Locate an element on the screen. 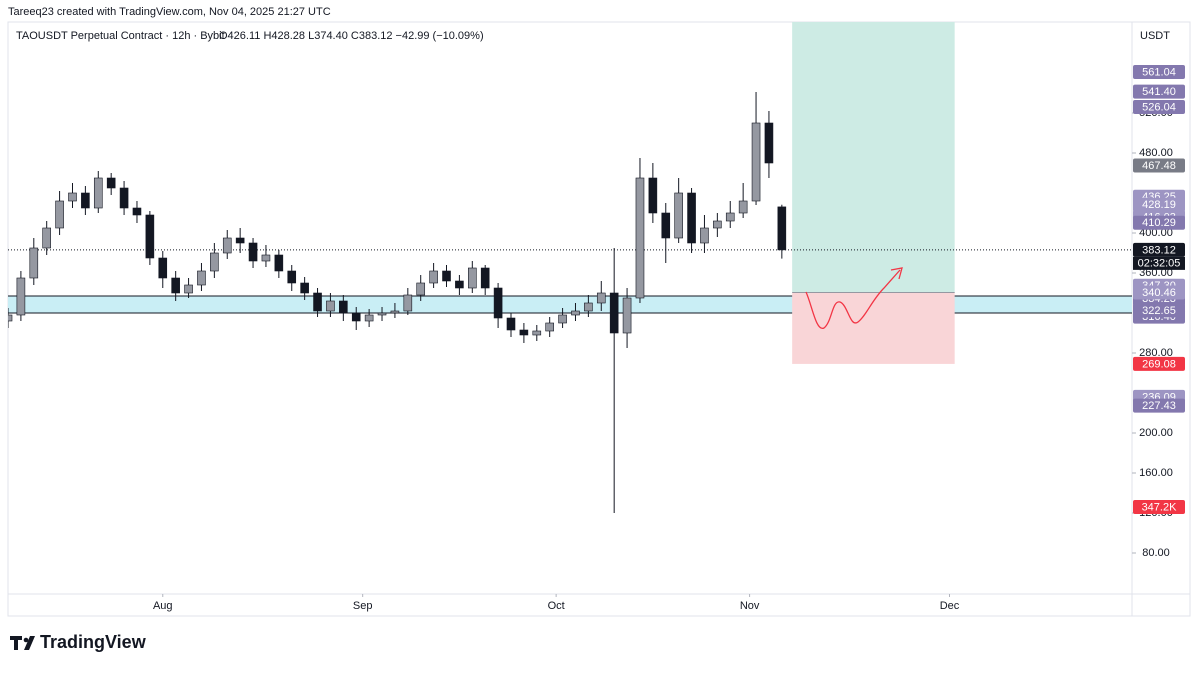 The height and width of the screenshot is (673, 1200). price-badge-label: 467.48 is located at coordinates (1159, 166).